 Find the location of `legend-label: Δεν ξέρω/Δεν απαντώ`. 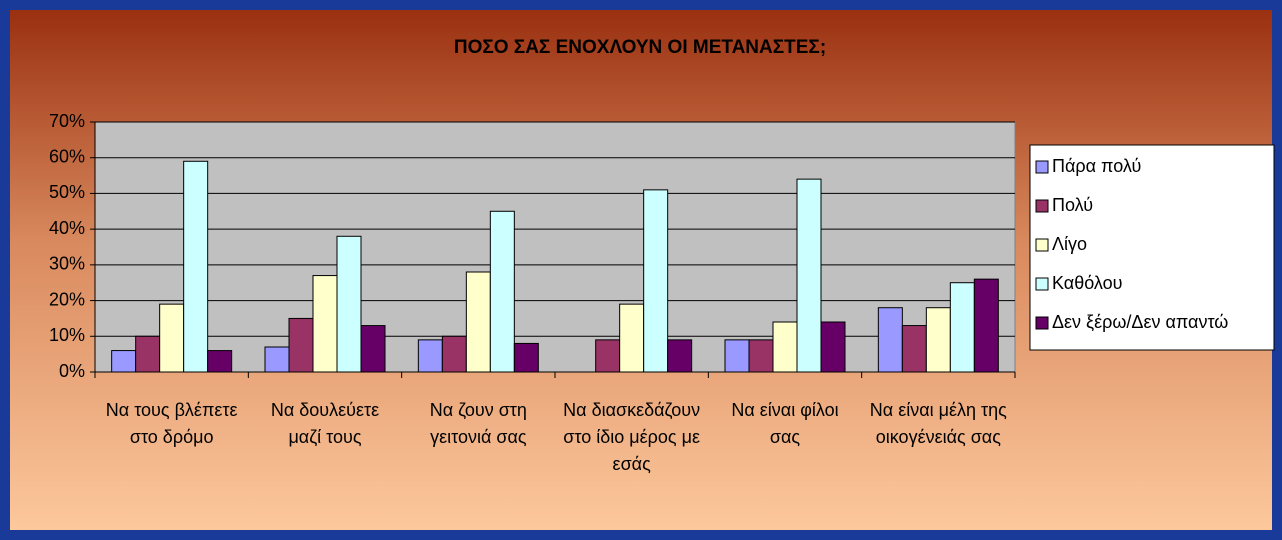

legend-label: Δεν ξέρω/Δεν απαντώ is located at coordinates (1140, 322).